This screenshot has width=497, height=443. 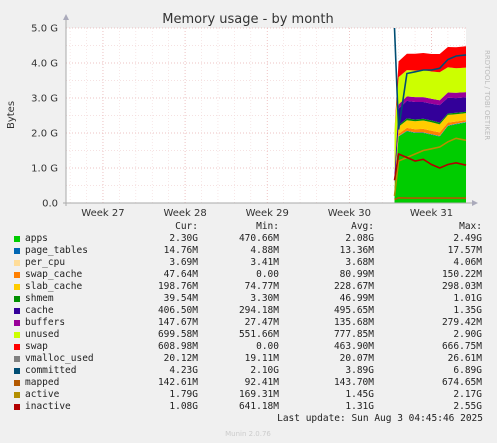 What do you see at coordinates (11, 115) in the screenshot?
I see `y-axis-label: Bytes` at bounding box center [11, 115].